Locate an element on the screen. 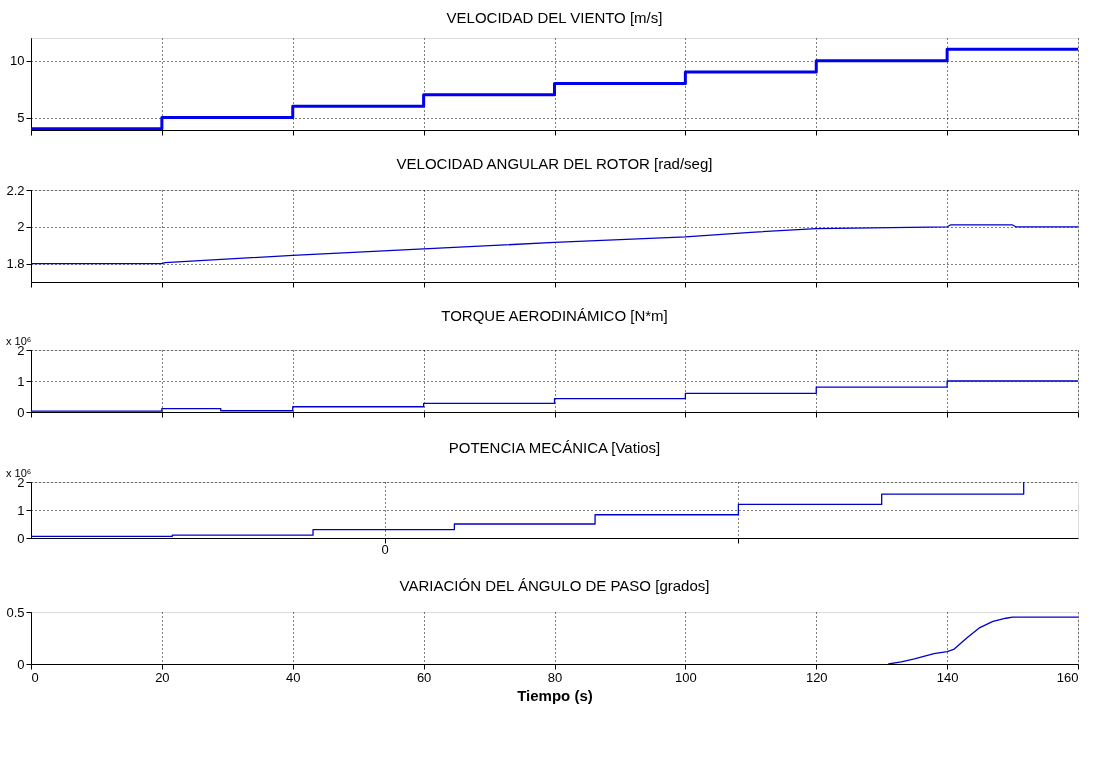 The width and height of the screenshot is (1114, 774). x-tick-label: 160 is located at coordinates (1067, 677).